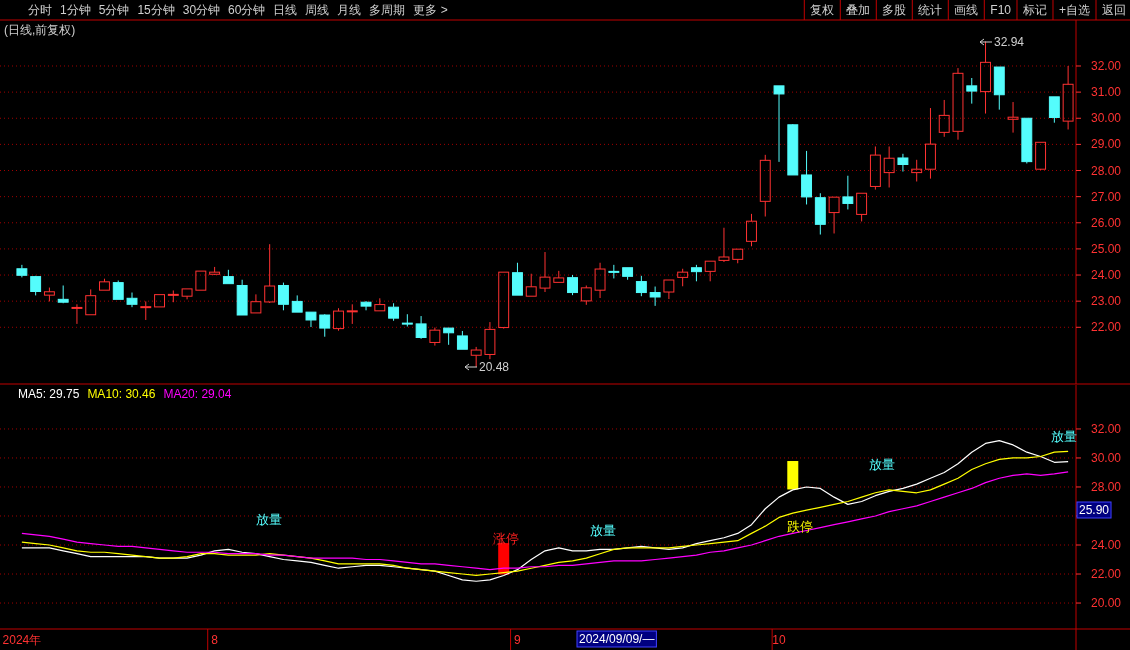 Image resolution: width=1130 pixels, height=650 pixels. What do you see at coordinates (1009, 42) in the screenshot?
I see `annotation: 32.94` at bounding box center [1009, 42].